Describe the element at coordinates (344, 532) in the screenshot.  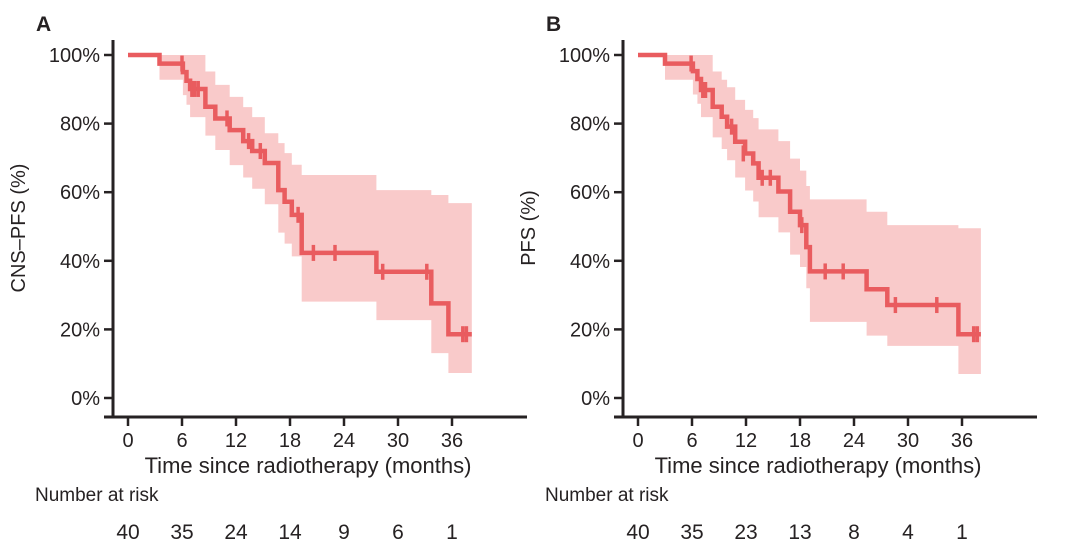
I see `risk-count: 9` at that location.